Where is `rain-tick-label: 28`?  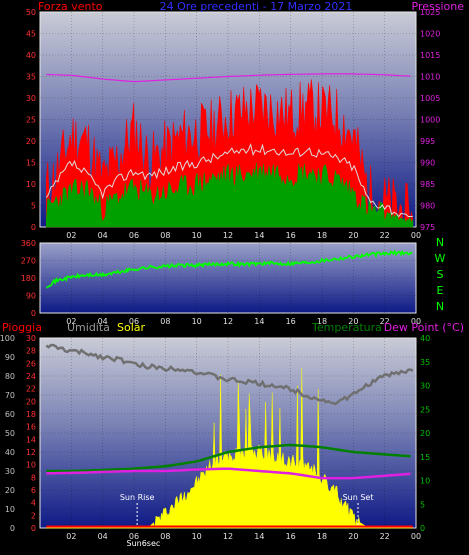
rain-tick-label: 28 is located at coordinates (31, 351).